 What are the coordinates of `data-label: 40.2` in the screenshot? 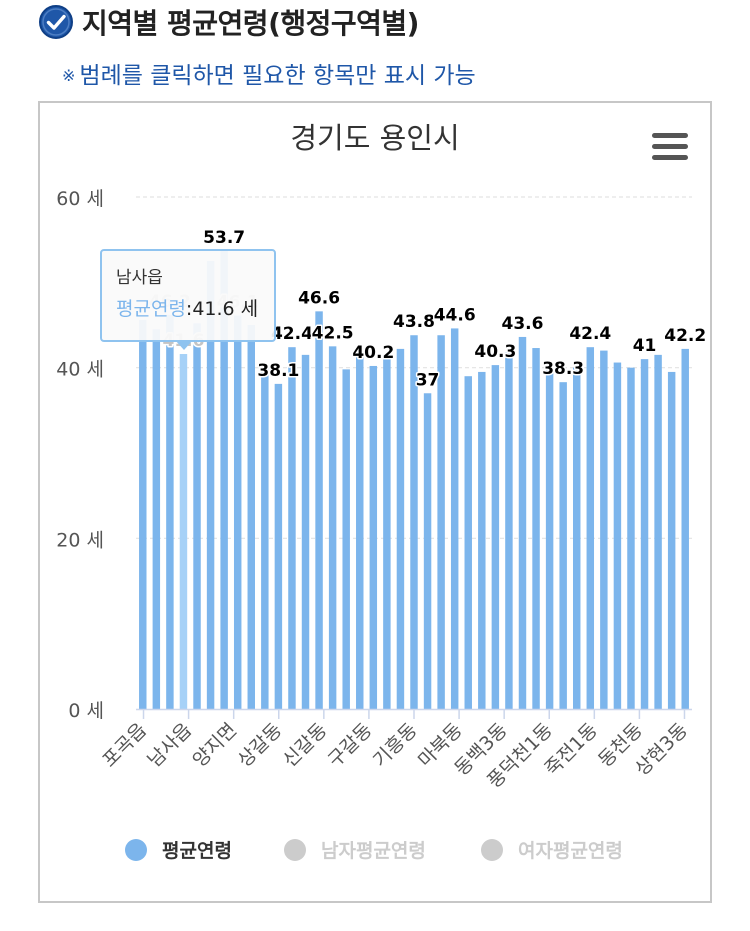 It's located at (373, 353).